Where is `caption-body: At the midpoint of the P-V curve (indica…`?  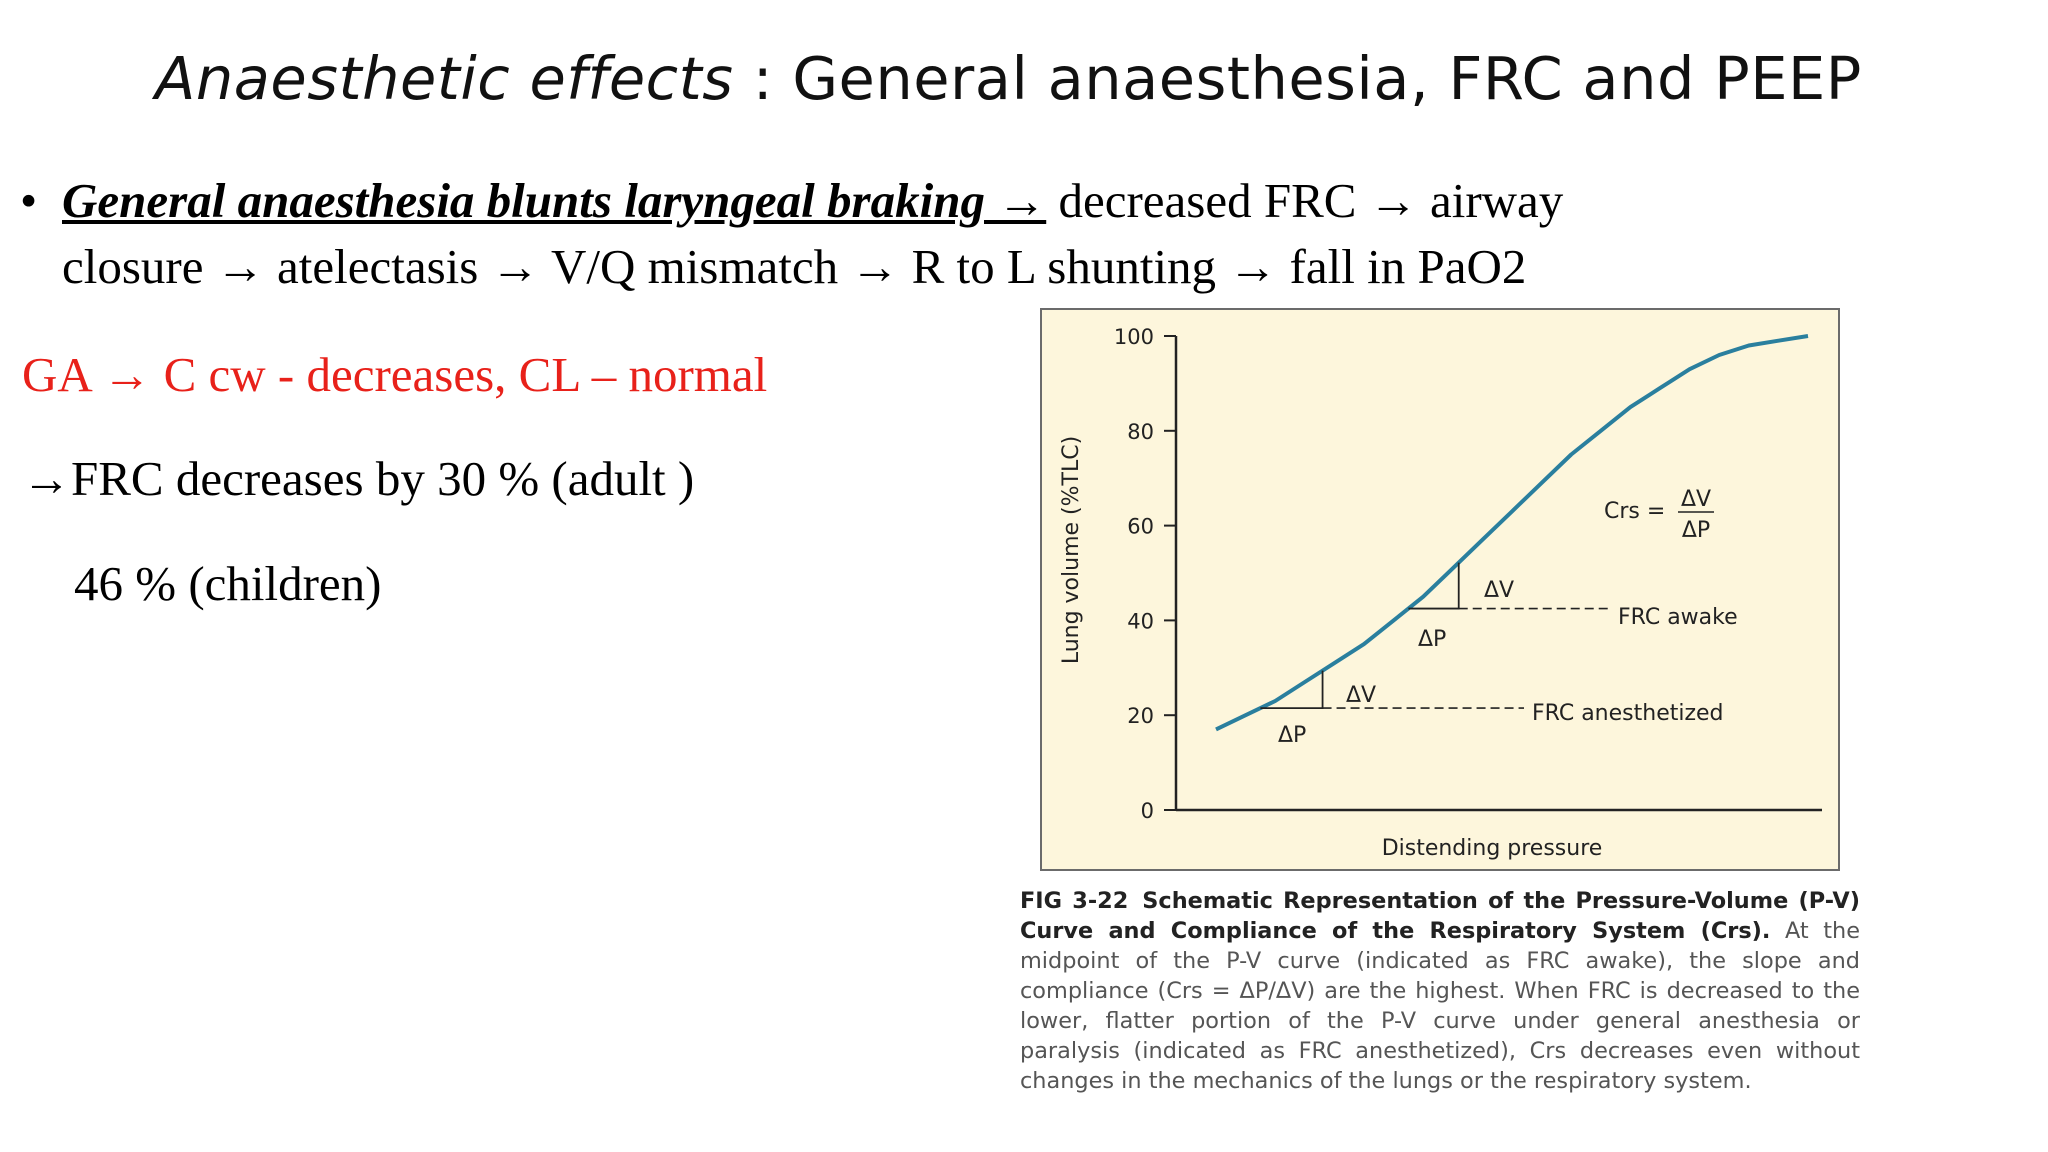
caption-body: At the midpoint of the P-V curve (indica… is located at coordinates (1440, 1006).